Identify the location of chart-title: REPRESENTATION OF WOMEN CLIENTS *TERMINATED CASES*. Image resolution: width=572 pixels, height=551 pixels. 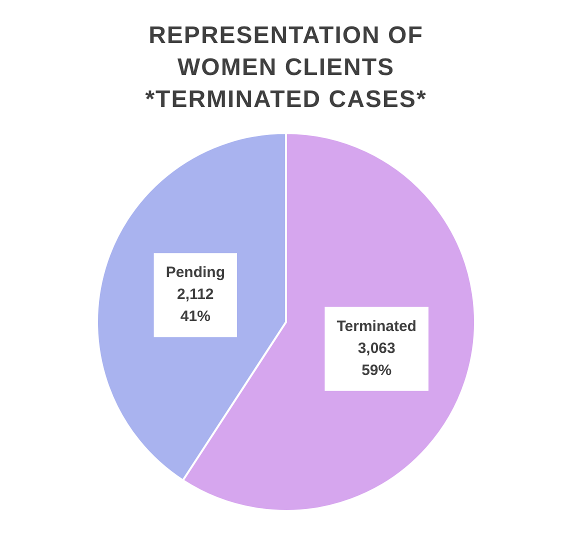
(286, 68).